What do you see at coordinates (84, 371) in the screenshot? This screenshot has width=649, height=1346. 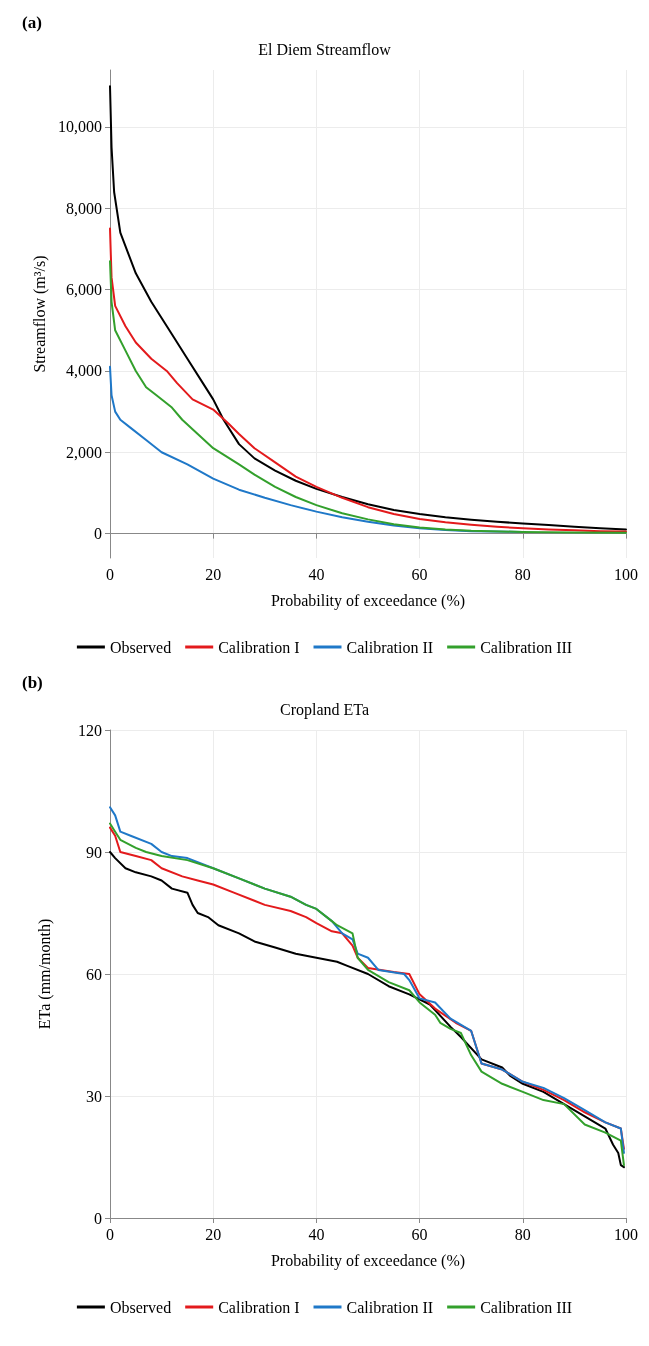 I see `y-tick-label: 4,000` at bounding box center [84, 371].